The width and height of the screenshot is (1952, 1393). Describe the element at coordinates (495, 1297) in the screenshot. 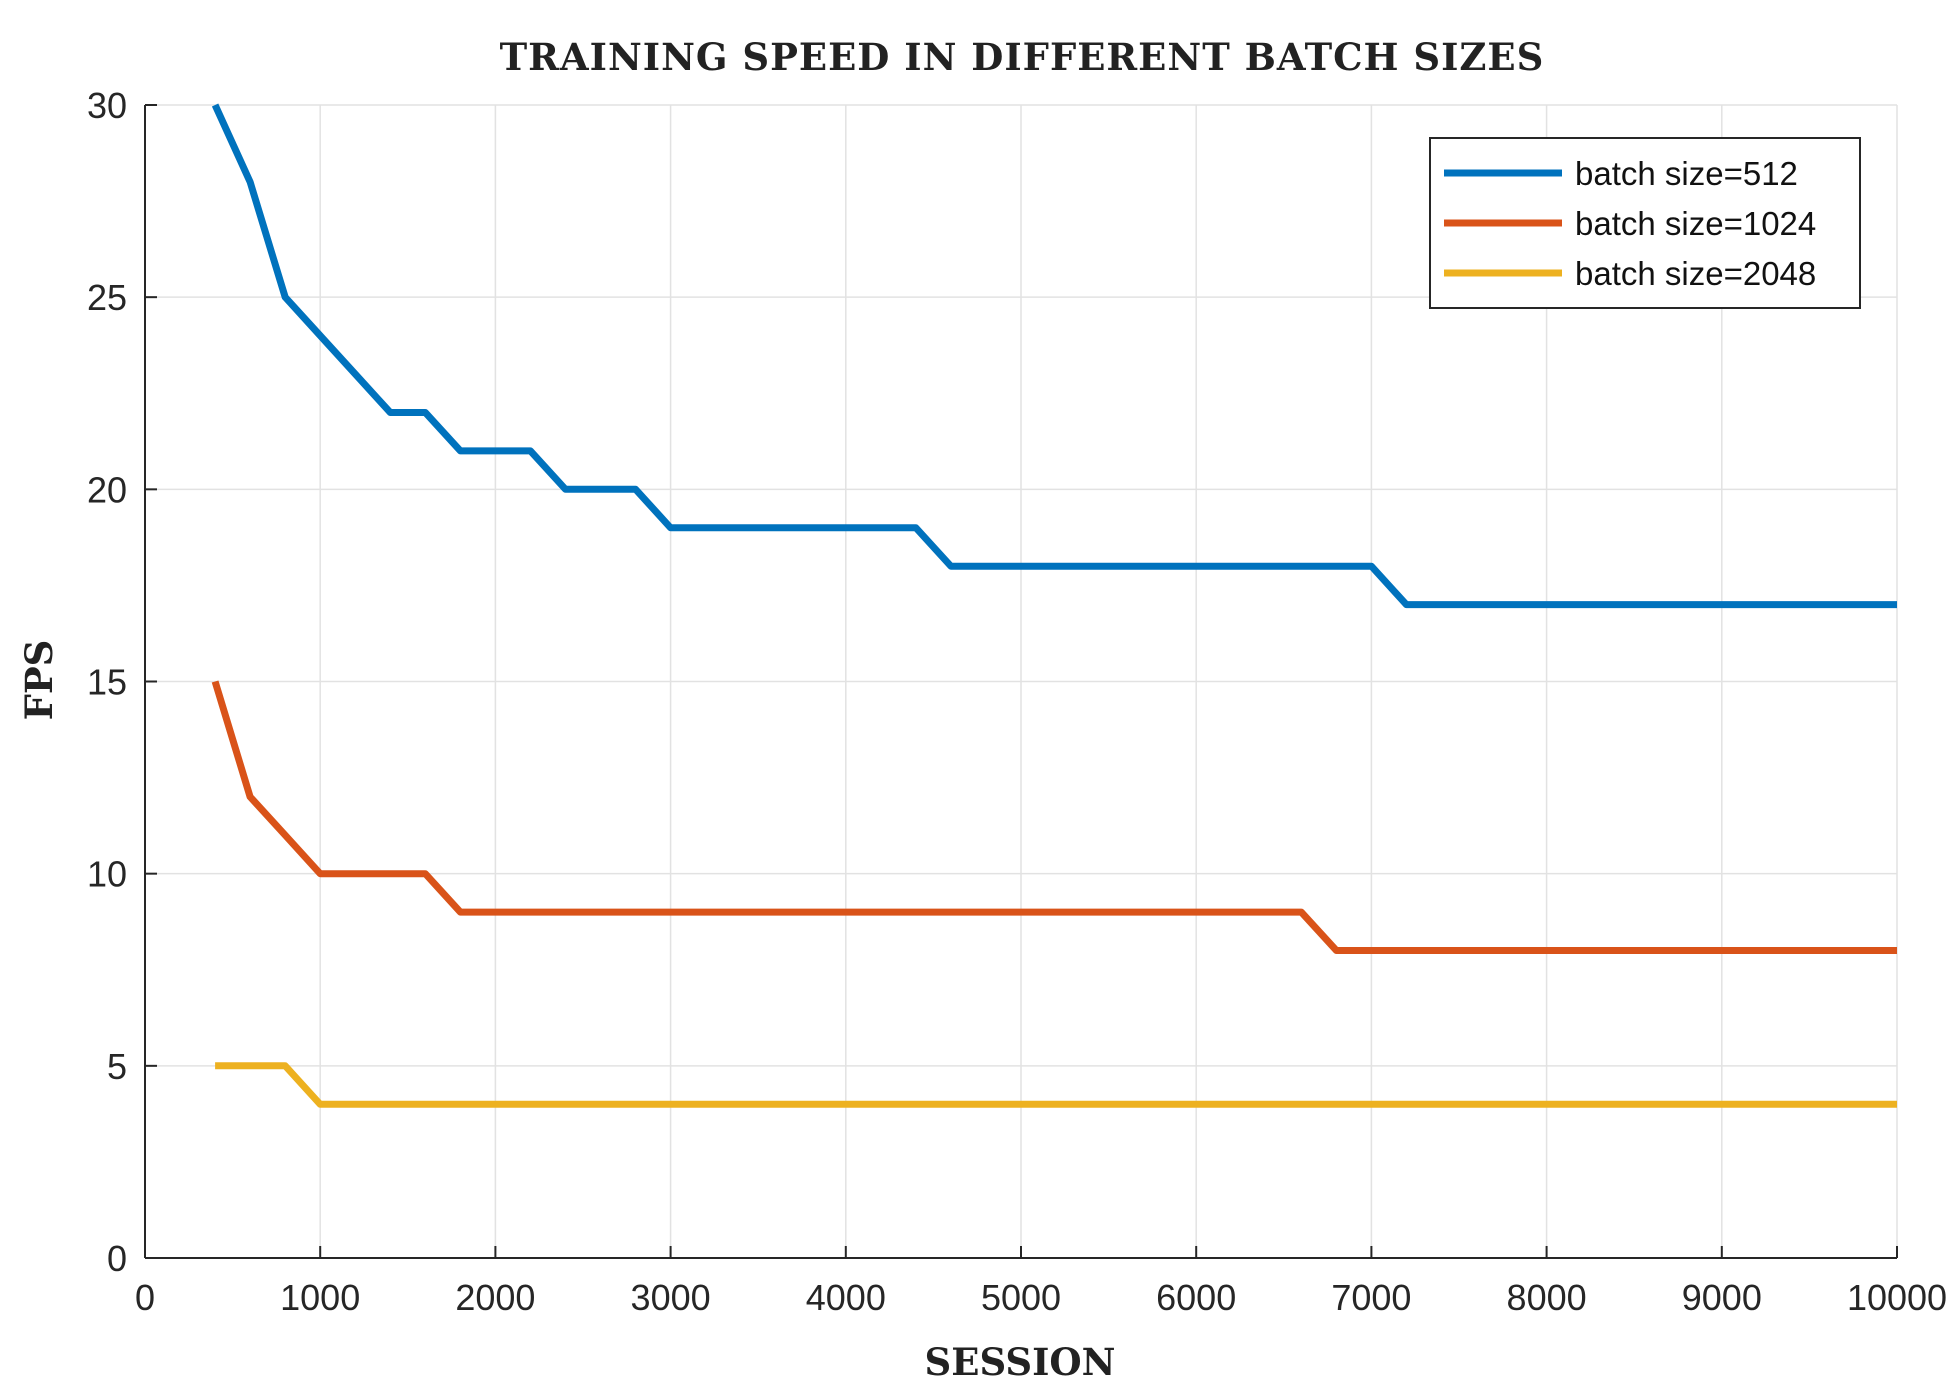

I see `x-tick-label: 2000` at that location.